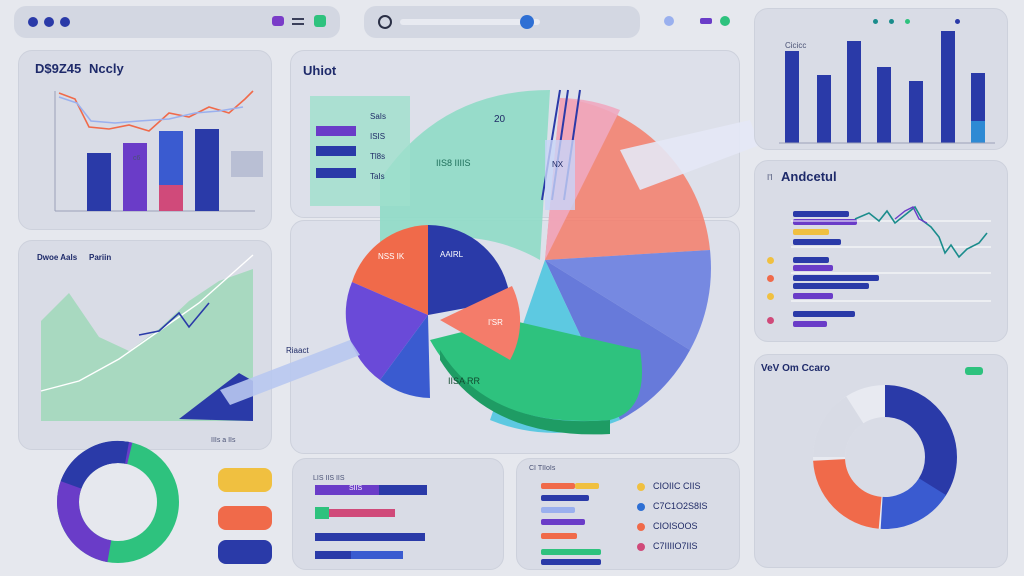 The height and width of the screenshot is (576, 1024). I want to click on panel-footer: IIIs a IIs, so click(223, 440).